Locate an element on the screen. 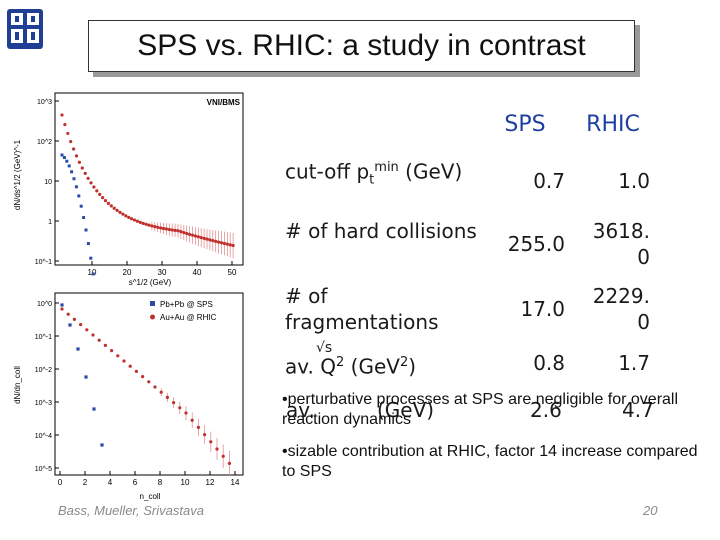 Image resolution: width=720 pixels, height=540 pixels. plot-top-frame is located at coordinates (149, 179).